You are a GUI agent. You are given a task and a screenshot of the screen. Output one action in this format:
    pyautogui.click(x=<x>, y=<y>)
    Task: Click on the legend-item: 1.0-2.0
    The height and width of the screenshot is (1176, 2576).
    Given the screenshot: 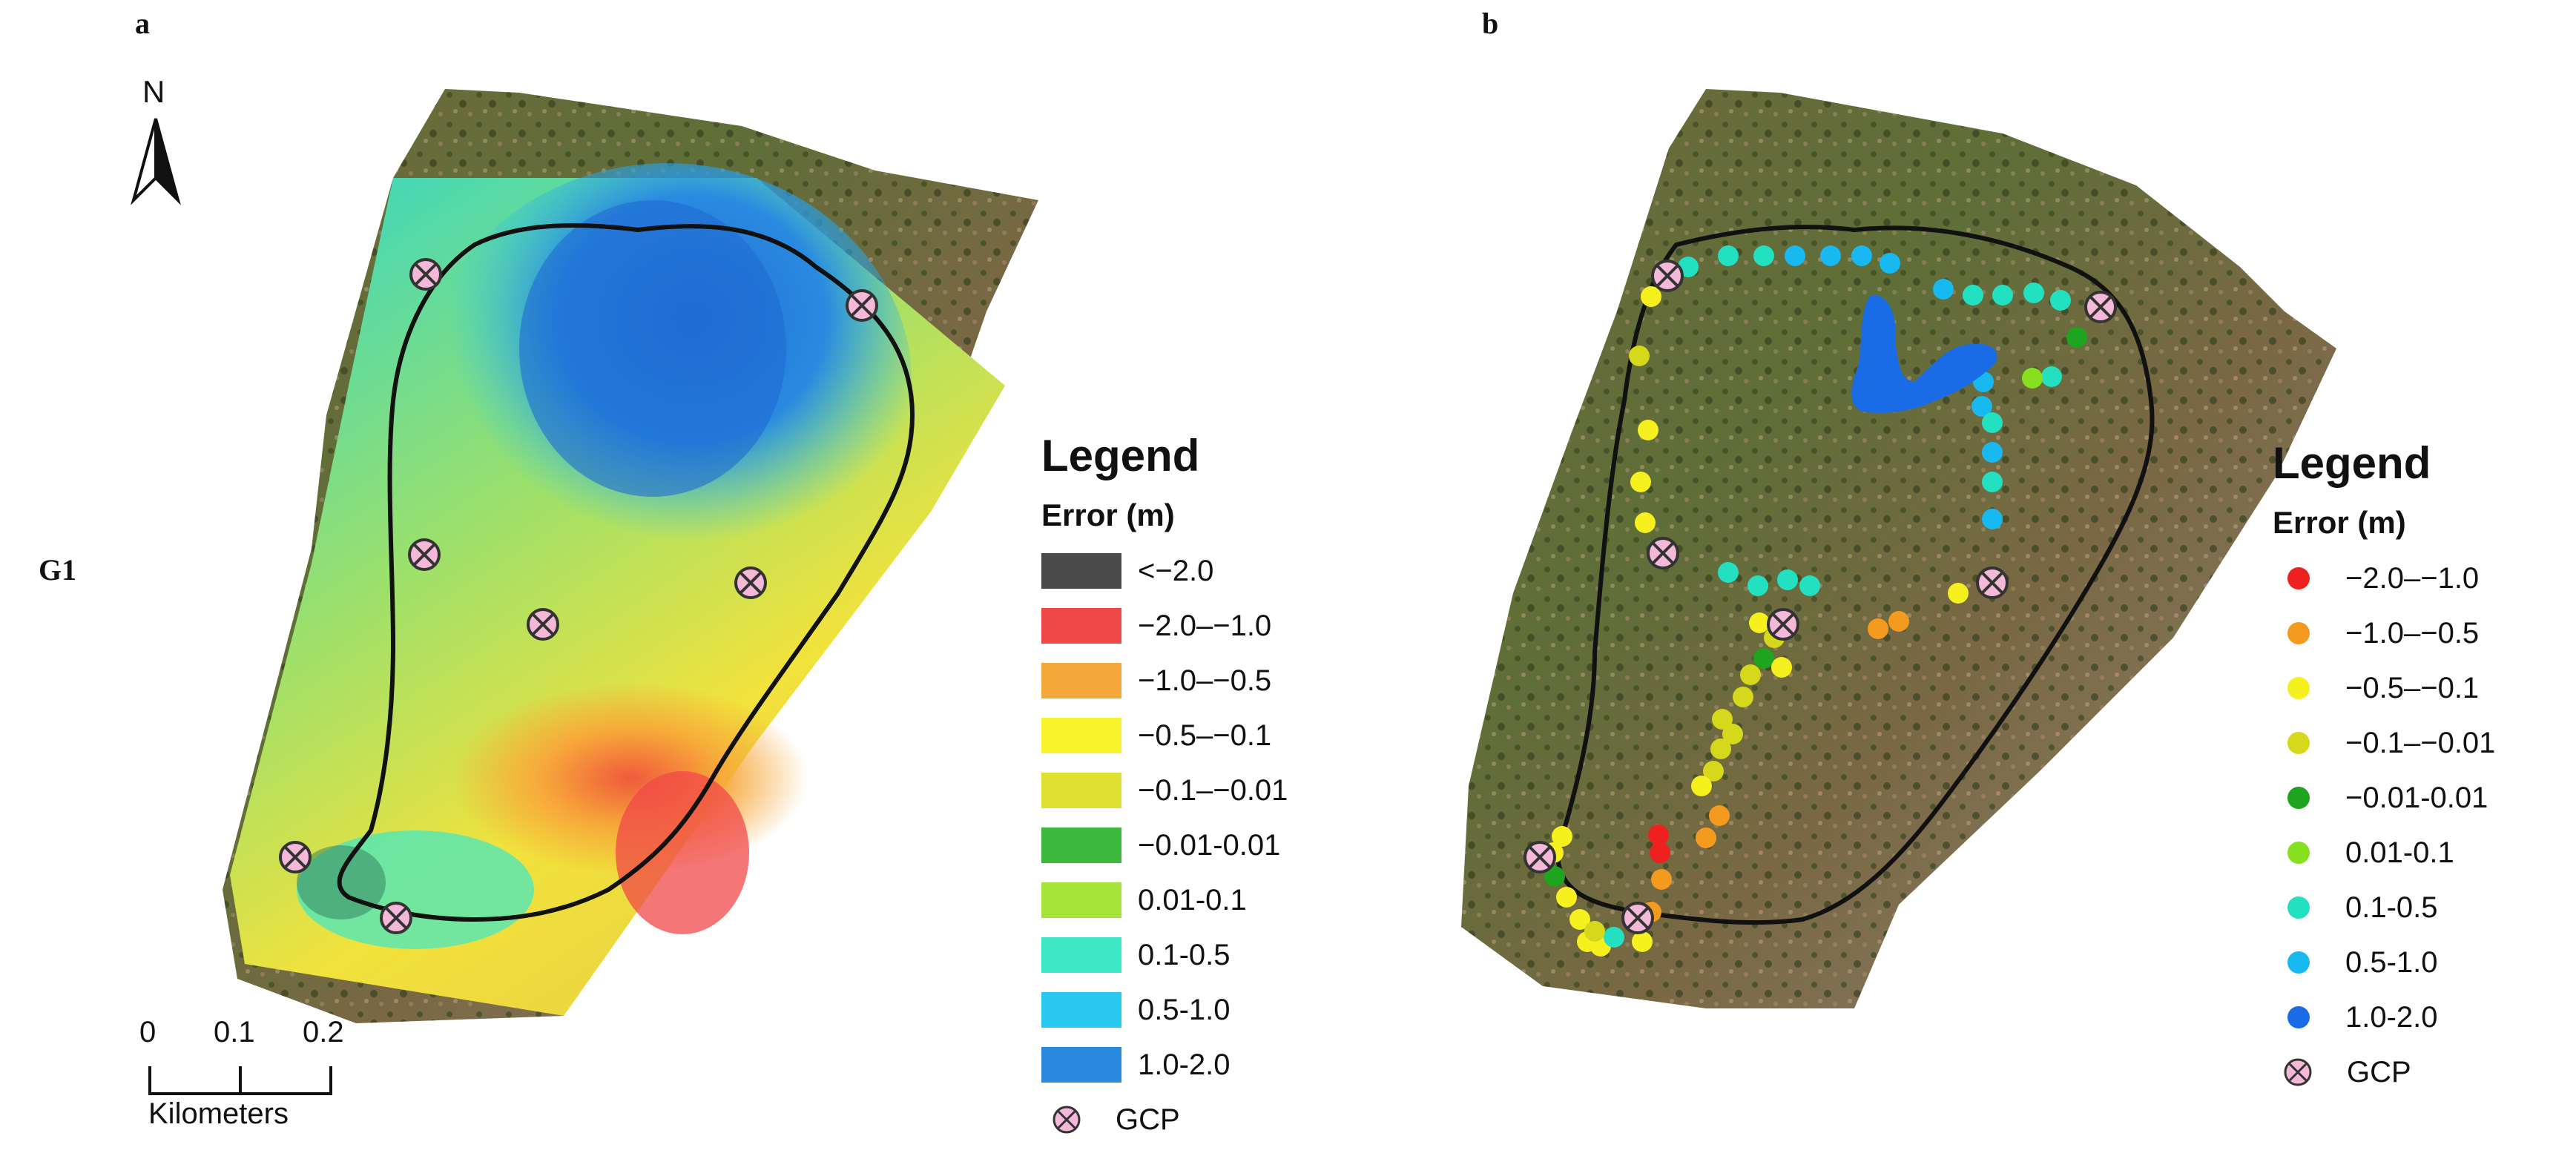 What is the action you would take?
    pyautogui.click(x=1164, y=1064)
    